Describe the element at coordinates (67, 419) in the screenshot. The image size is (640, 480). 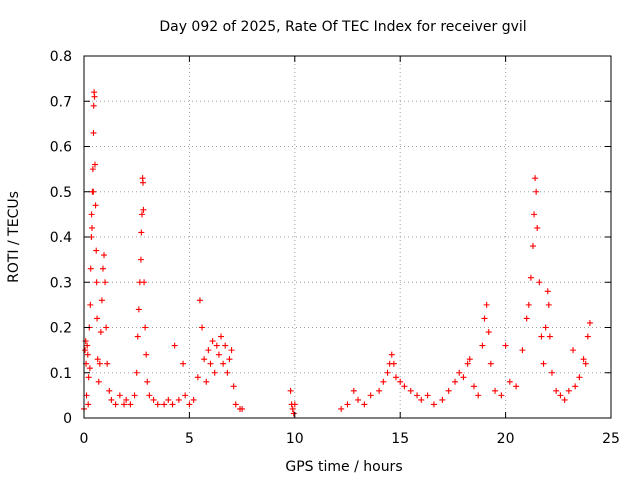
I see `y-tick-label: 0` at that location.